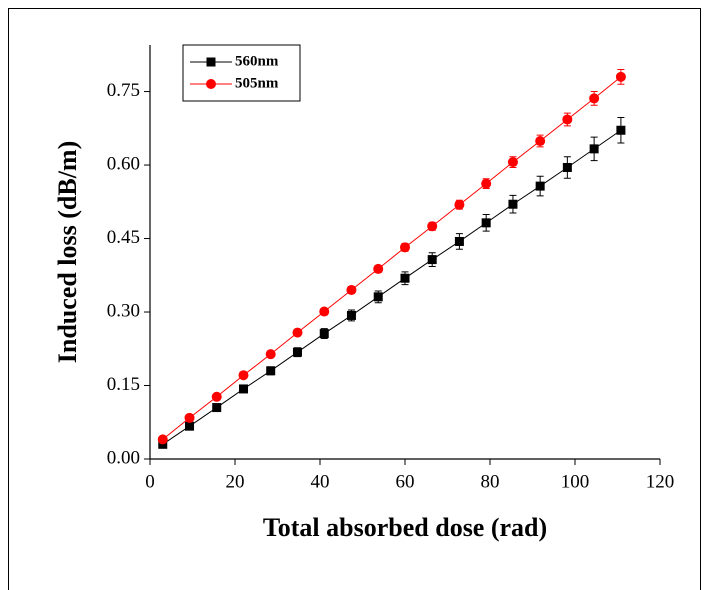 The image size is (710, 590). Describe the element at coordinates (660, 481) in the screenshot. I see `x-tick-label: 120` at that location.